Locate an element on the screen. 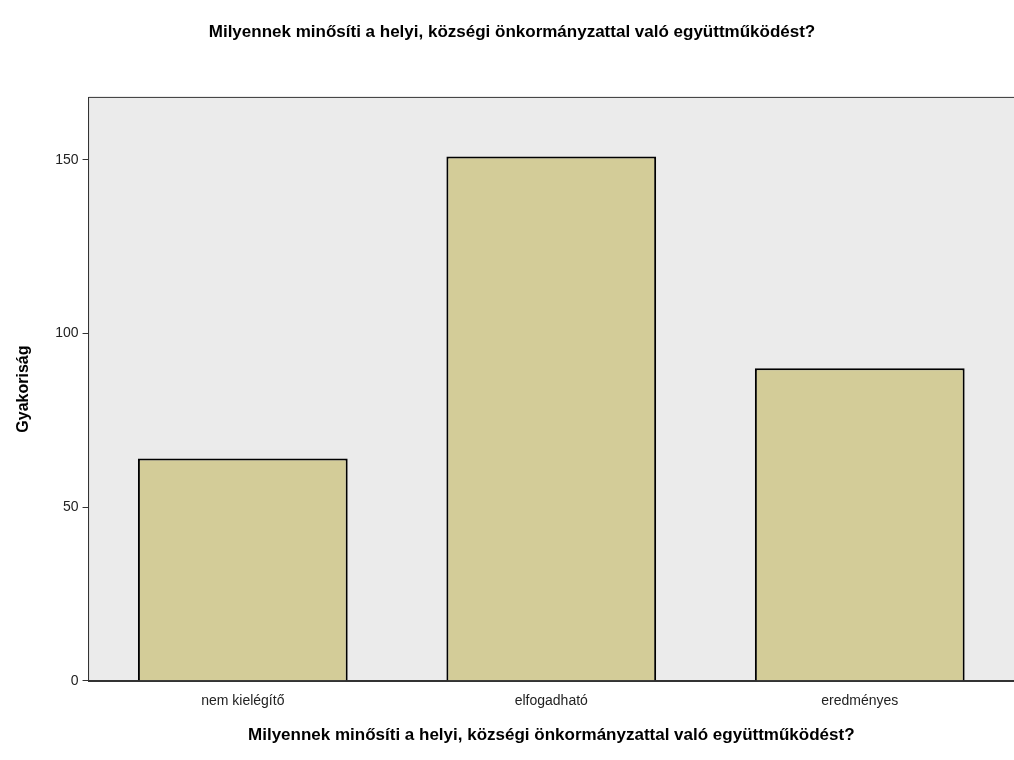  y-tick-label: 100 is located at coordinates (67, 332).